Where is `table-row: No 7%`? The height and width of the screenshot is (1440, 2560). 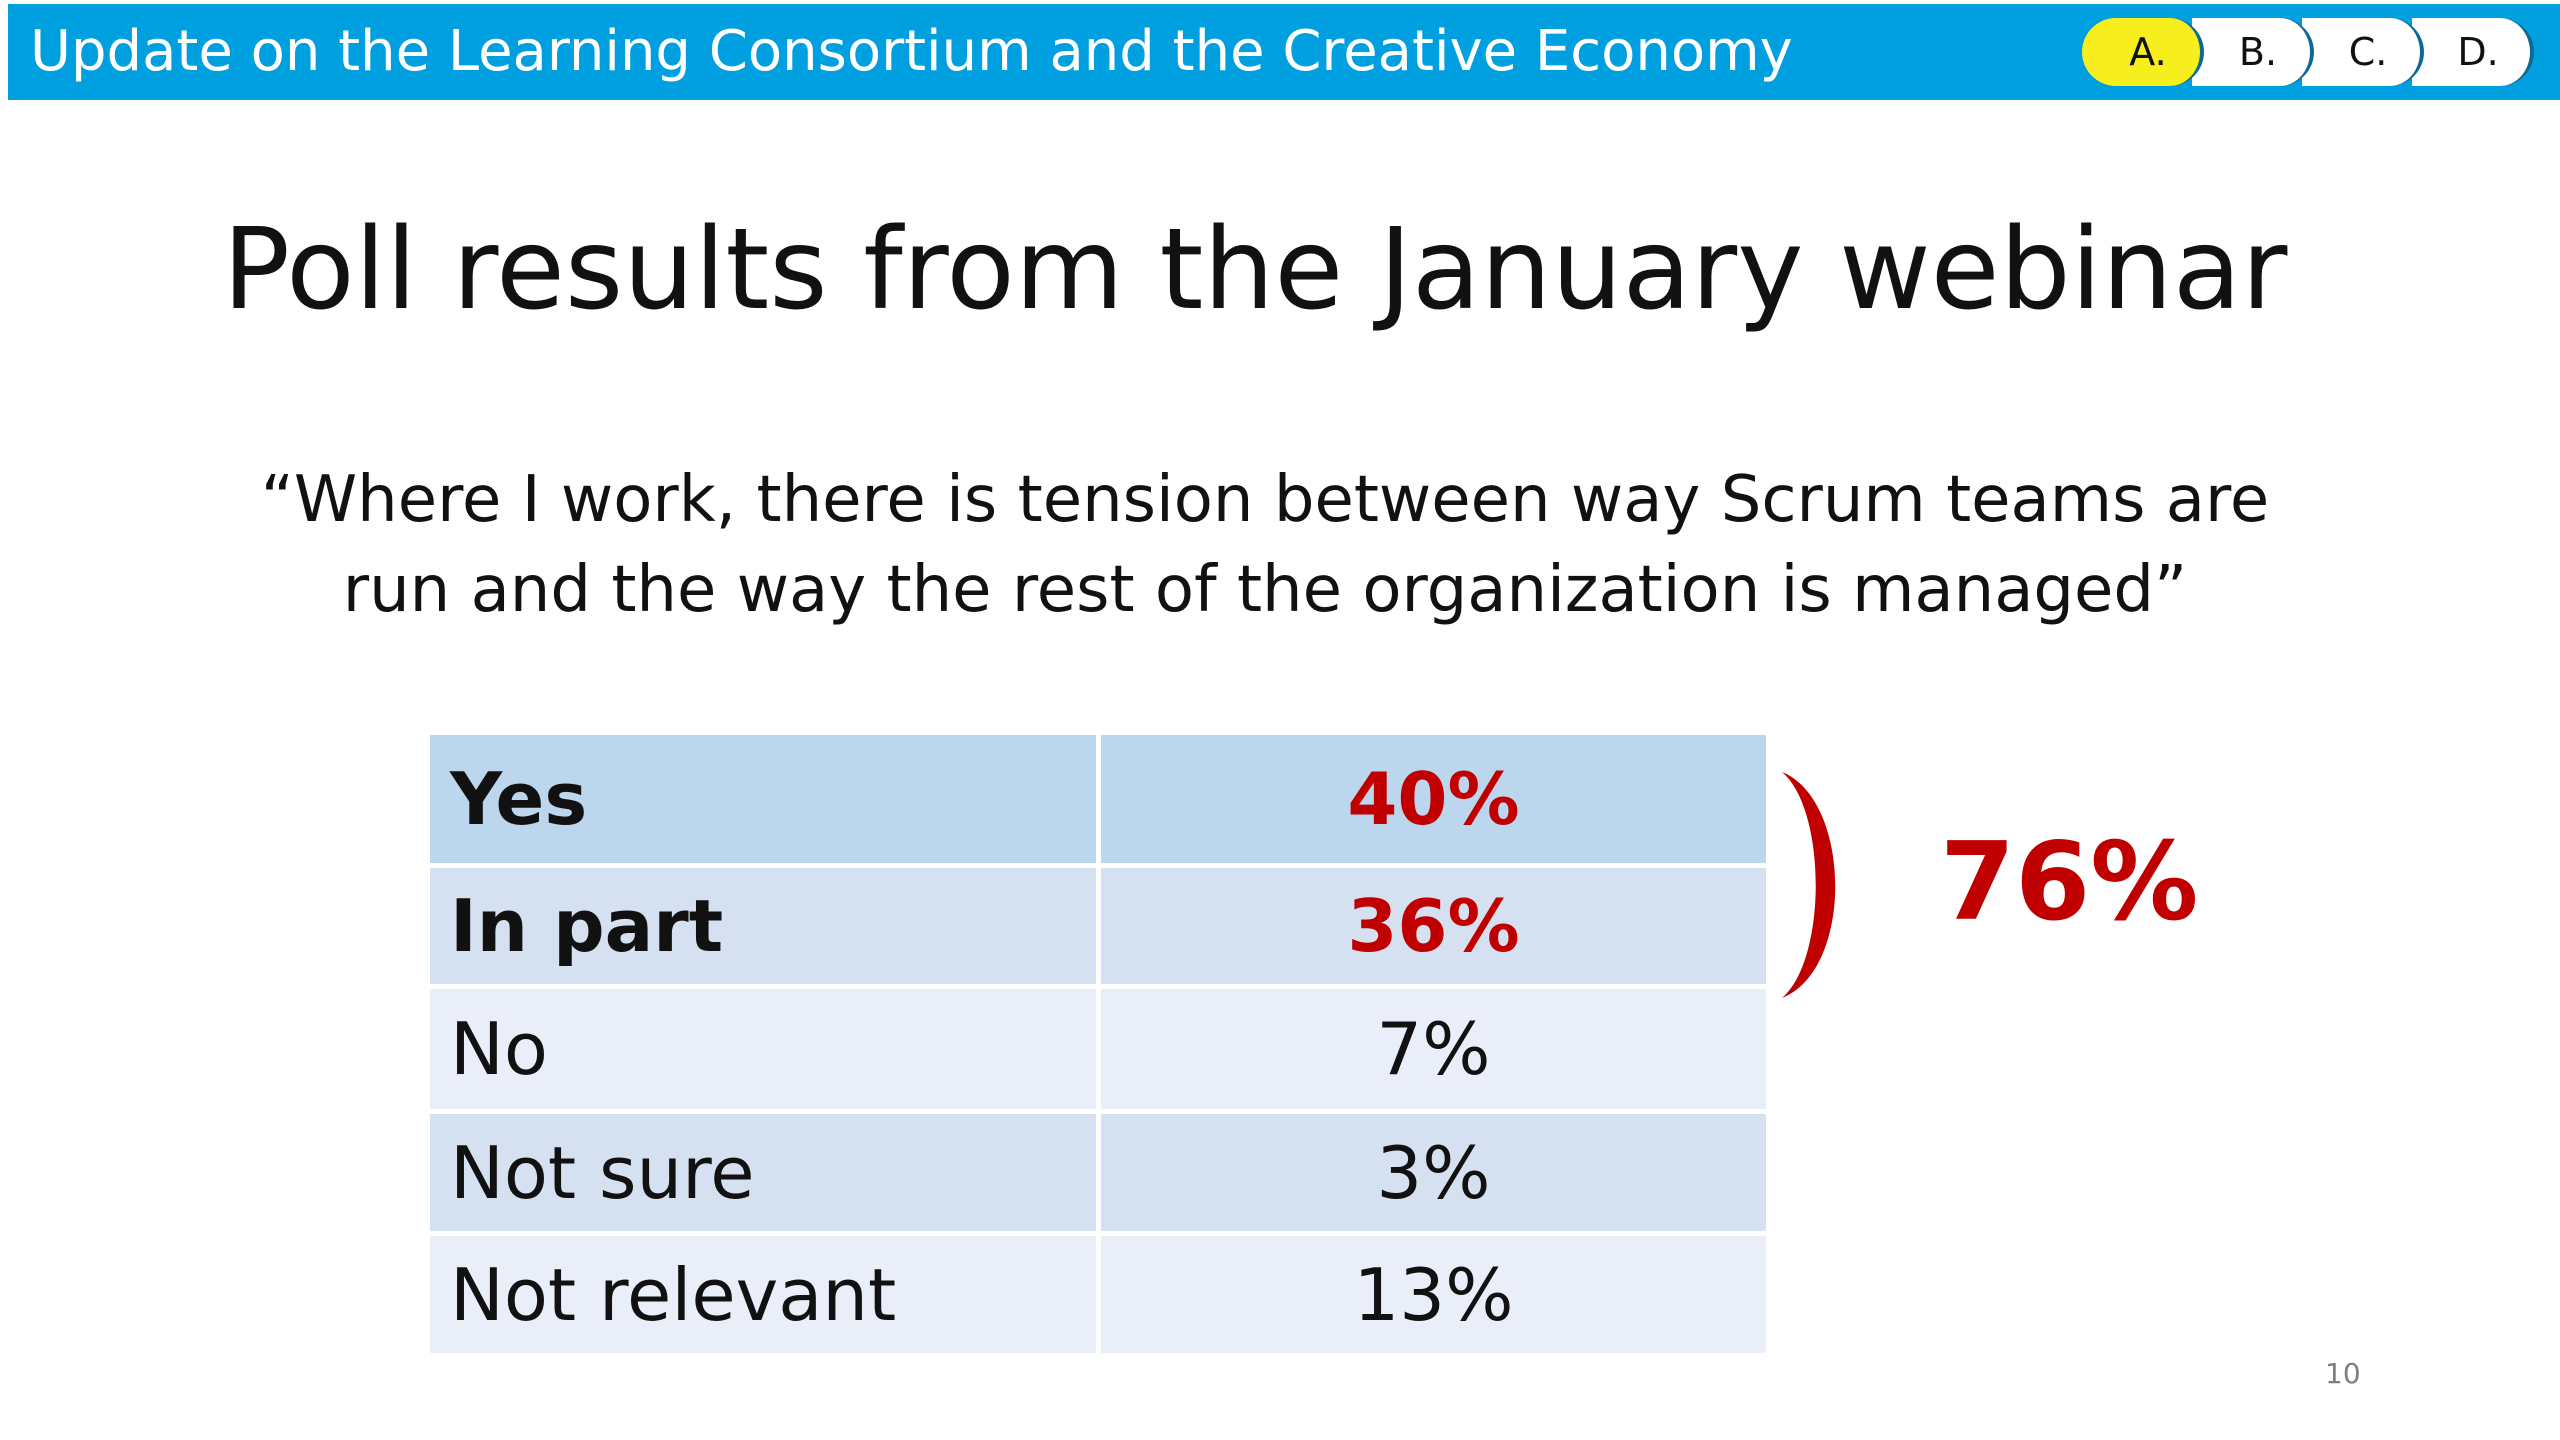
table-row: No 7% is located at coordinates (1098, 1049).